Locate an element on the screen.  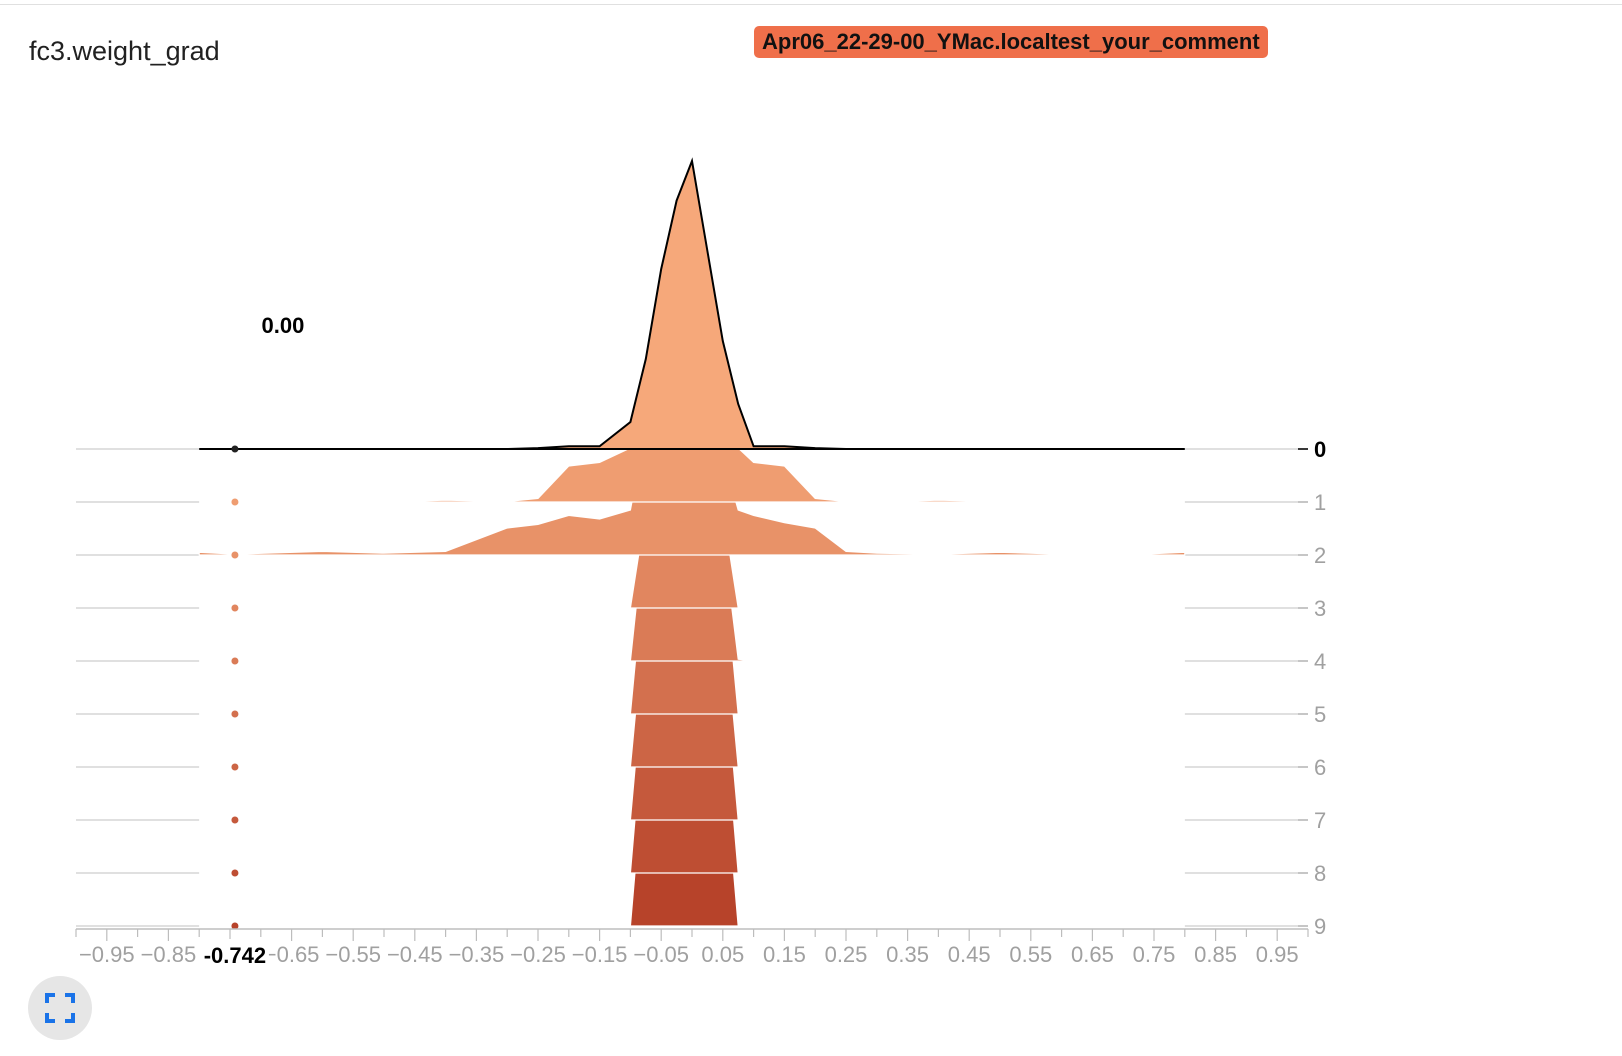
x-tick-label: 0.25 is located at coordinates (846, 954).